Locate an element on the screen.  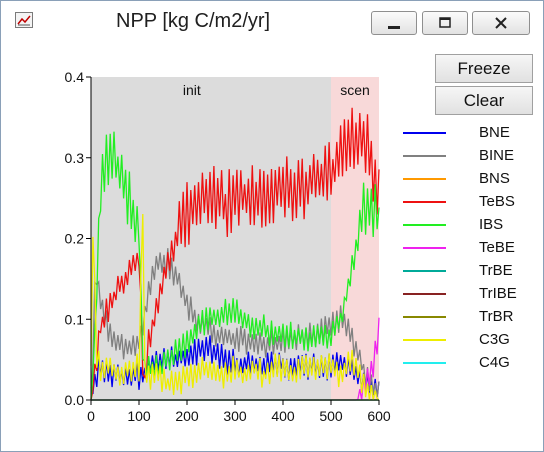
legend-label: IBS is located at coordinates (491, 224).